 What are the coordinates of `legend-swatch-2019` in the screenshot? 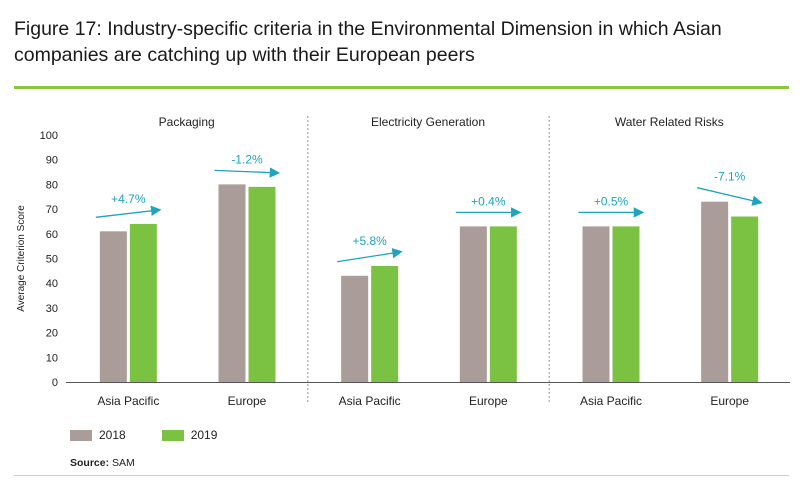 It's located at (172, 435).